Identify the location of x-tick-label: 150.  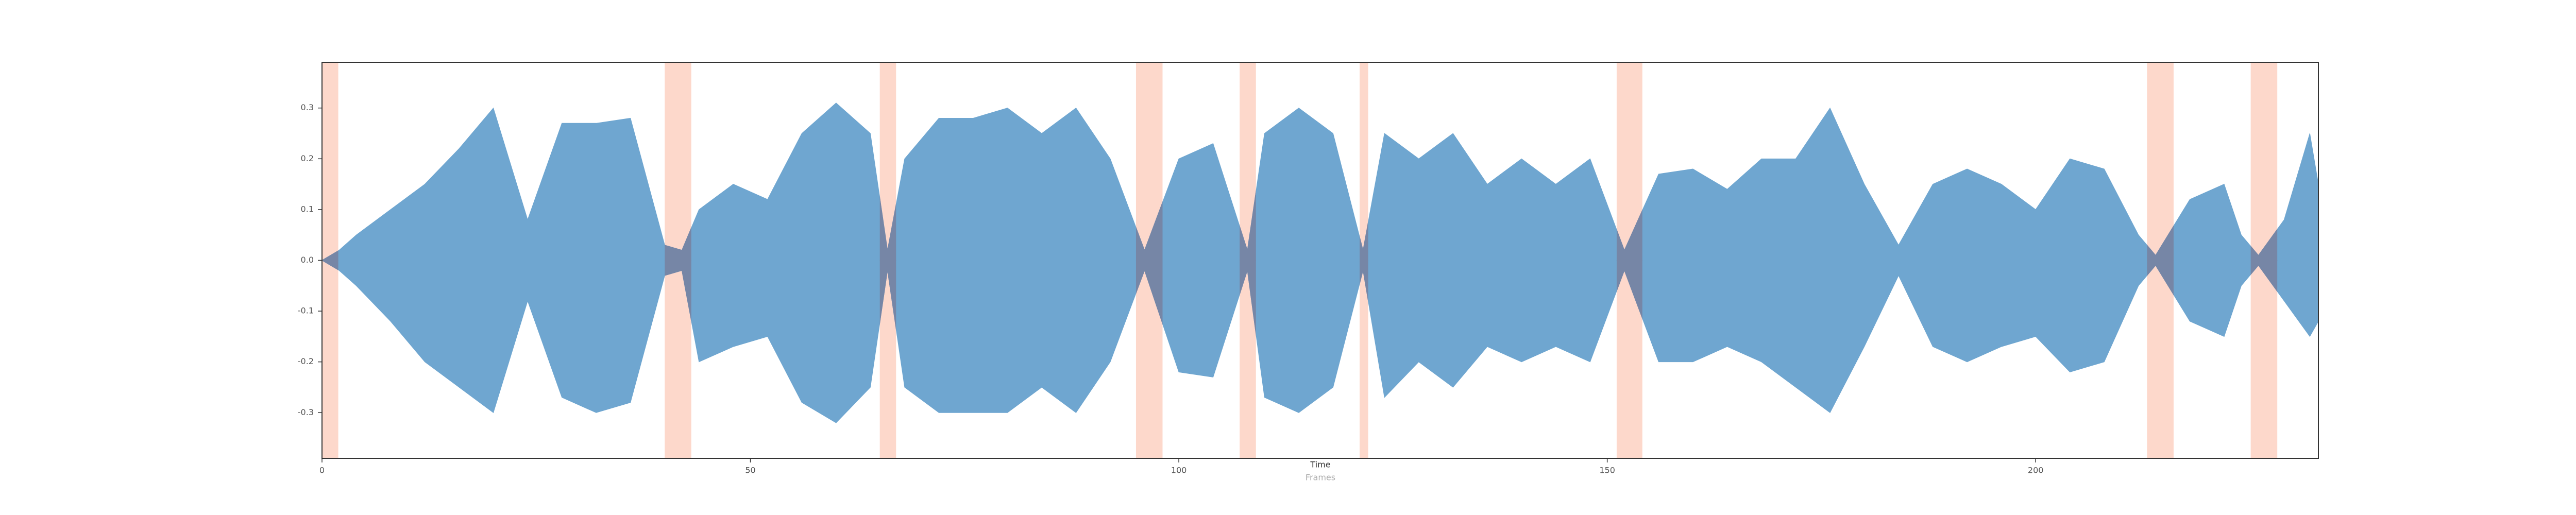
(1607, 470).